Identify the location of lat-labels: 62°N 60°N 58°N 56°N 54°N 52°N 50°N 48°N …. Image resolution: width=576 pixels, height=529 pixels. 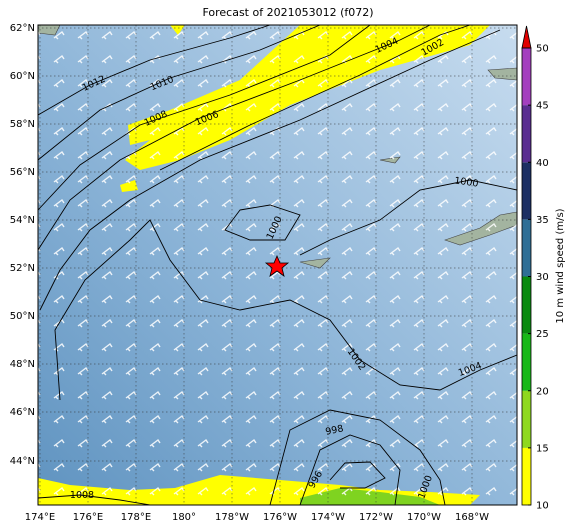
(22, 245).